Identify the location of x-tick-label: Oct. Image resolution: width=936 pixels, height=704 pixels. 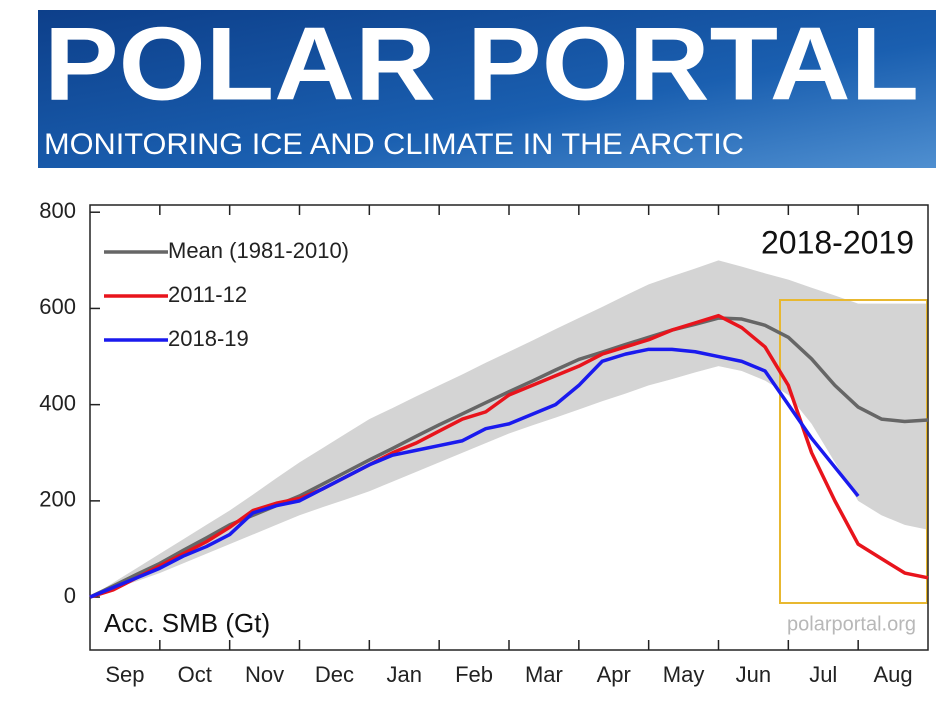
(195, 674).